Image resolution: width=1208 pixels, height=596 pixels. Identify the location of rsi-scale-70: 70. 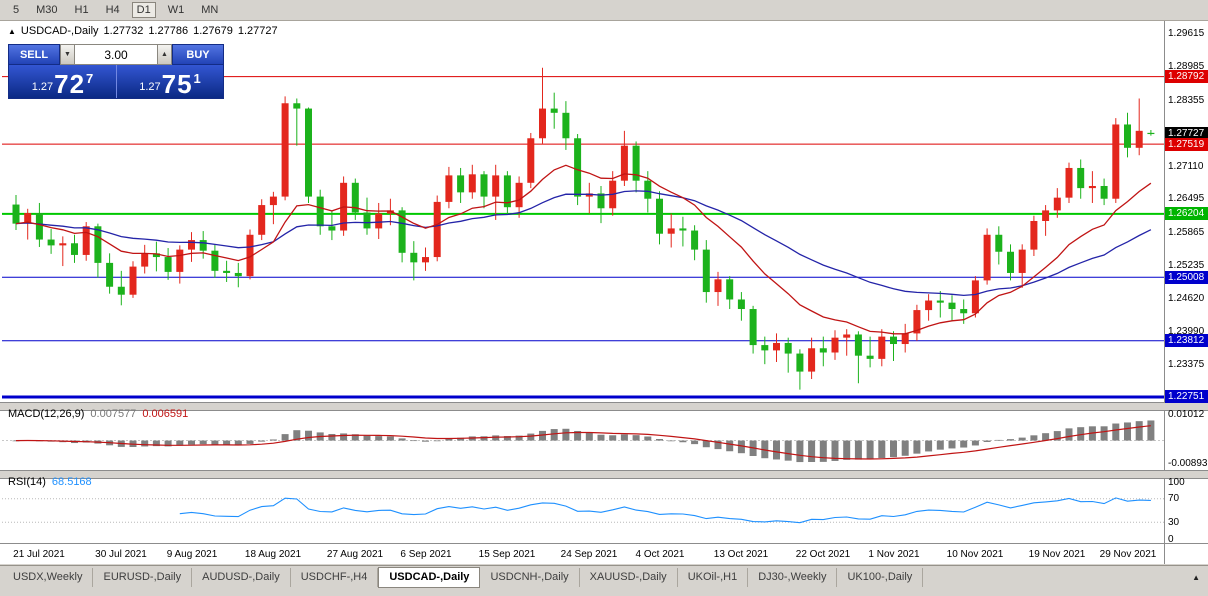
(1174, 498).